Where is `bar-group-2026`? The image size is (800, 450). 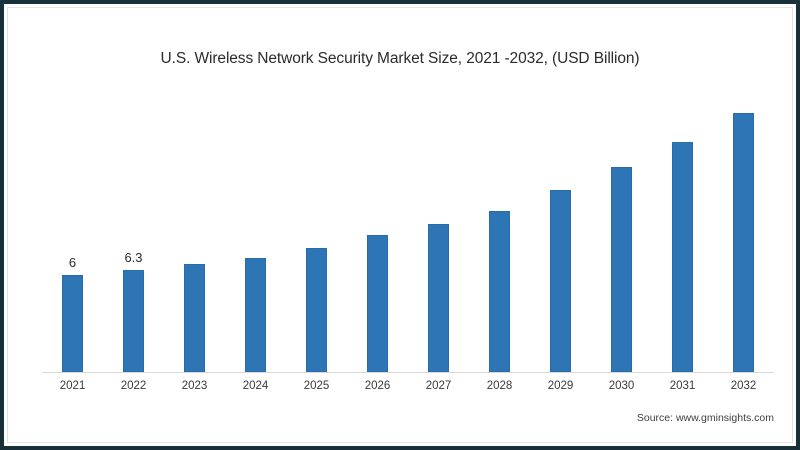 bar-group-2026 is located at coordinates (377, 233).